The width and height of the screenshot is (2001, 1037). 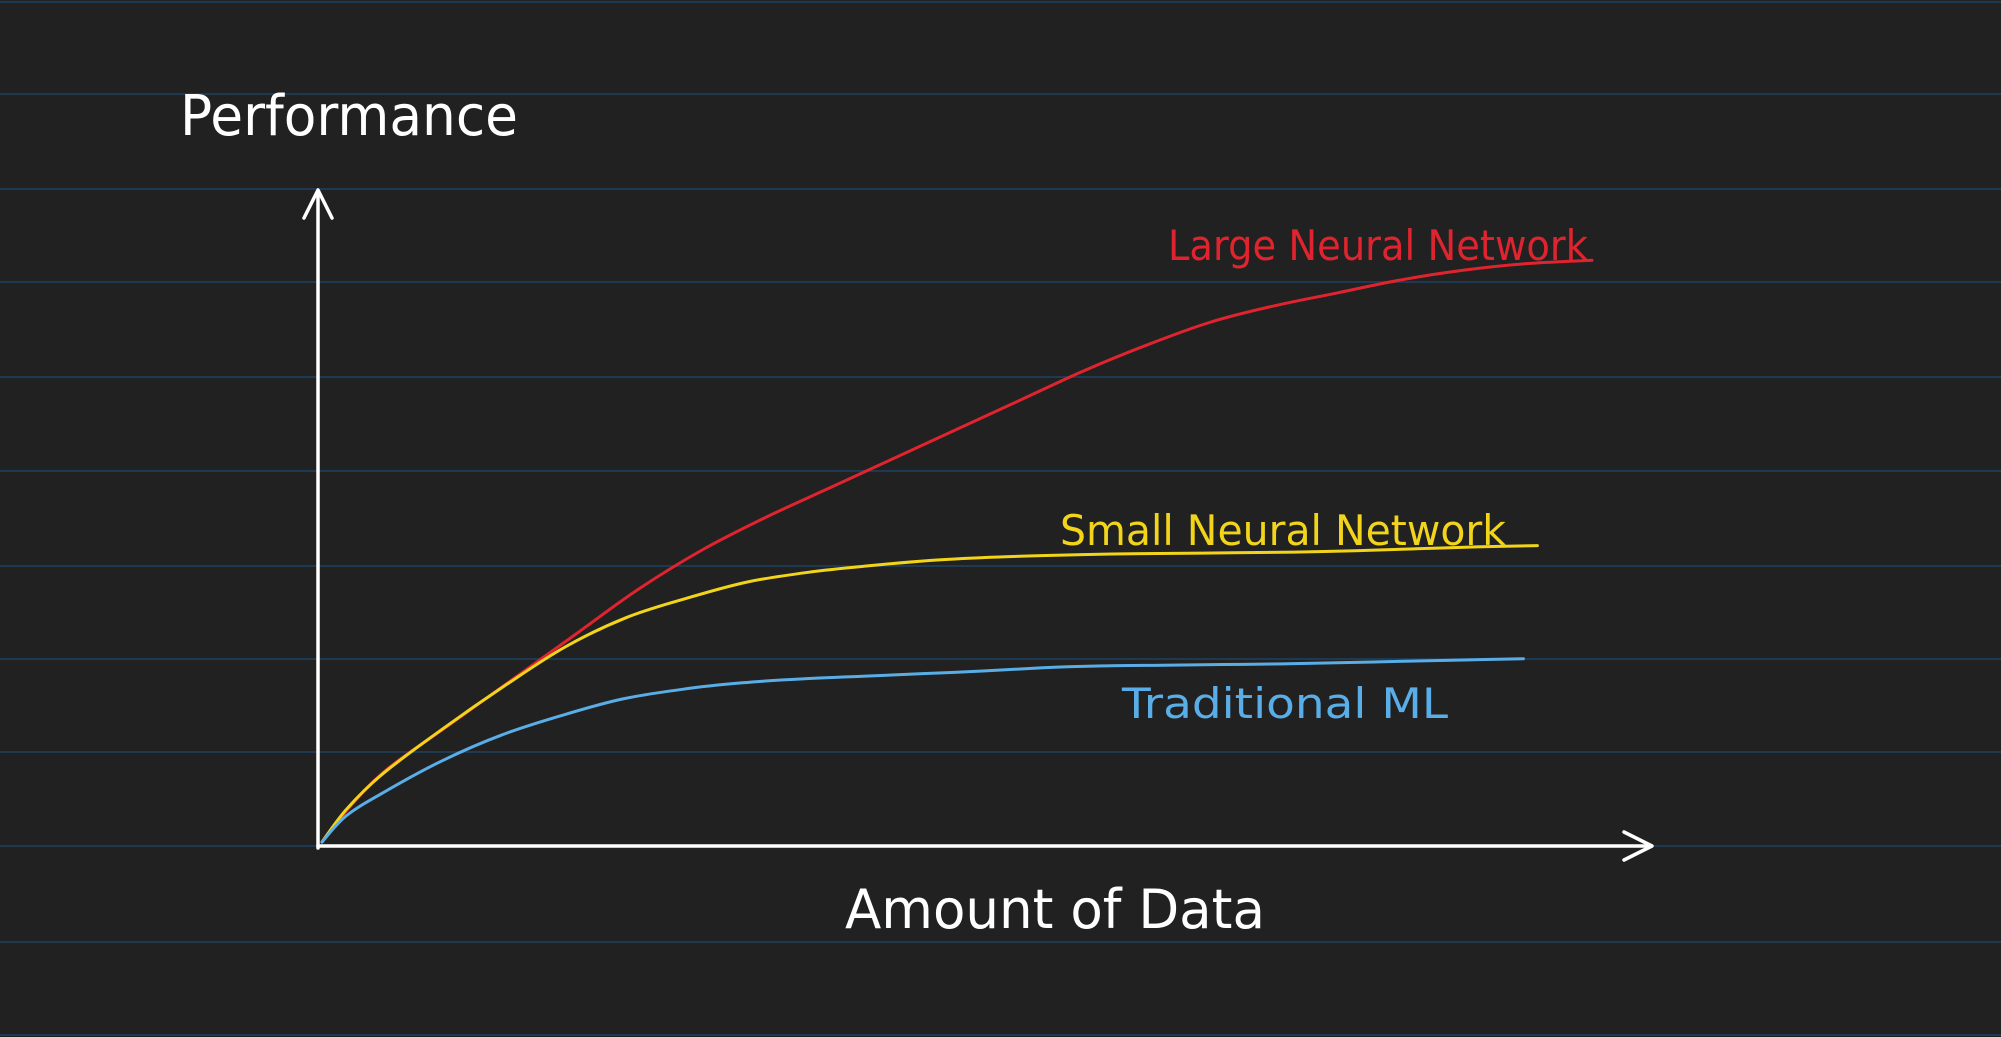 I want to click on y-axis-arrowhead, so click(x=318, y=204).